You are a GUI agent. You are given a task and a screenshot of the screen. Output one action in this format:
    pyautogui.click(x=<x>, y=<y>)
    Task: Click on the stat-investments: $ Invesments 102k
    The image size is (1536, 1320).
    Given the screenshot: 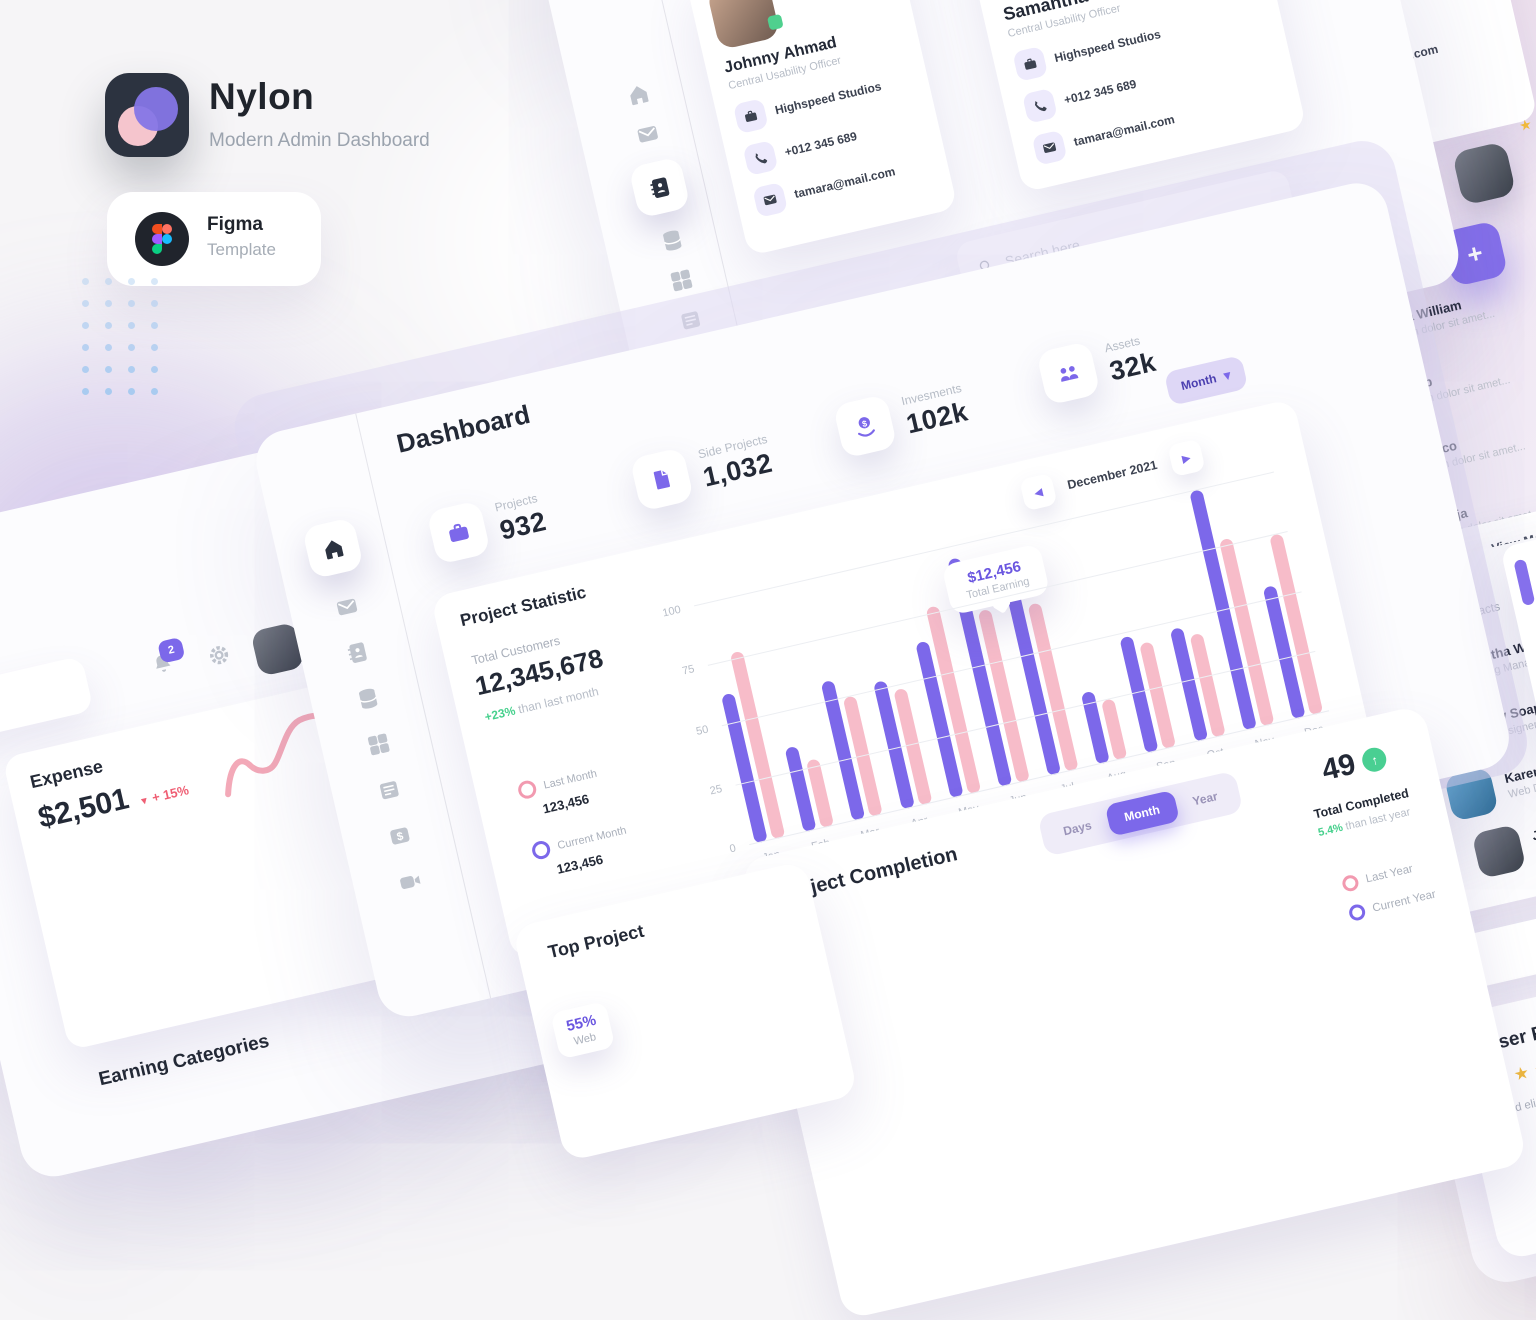 What is the action you would take?
    pyautogui.click(x=902, y=418)
    